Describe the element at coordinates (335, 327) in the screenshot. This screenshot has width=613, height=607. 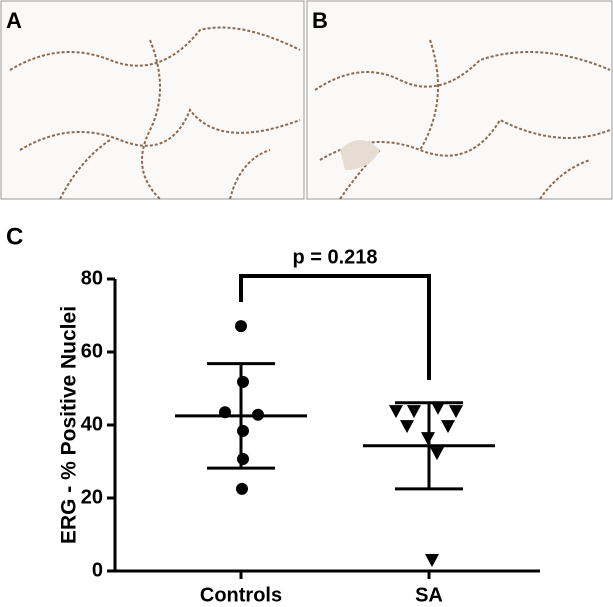
I see `significance-bracket` at that location.